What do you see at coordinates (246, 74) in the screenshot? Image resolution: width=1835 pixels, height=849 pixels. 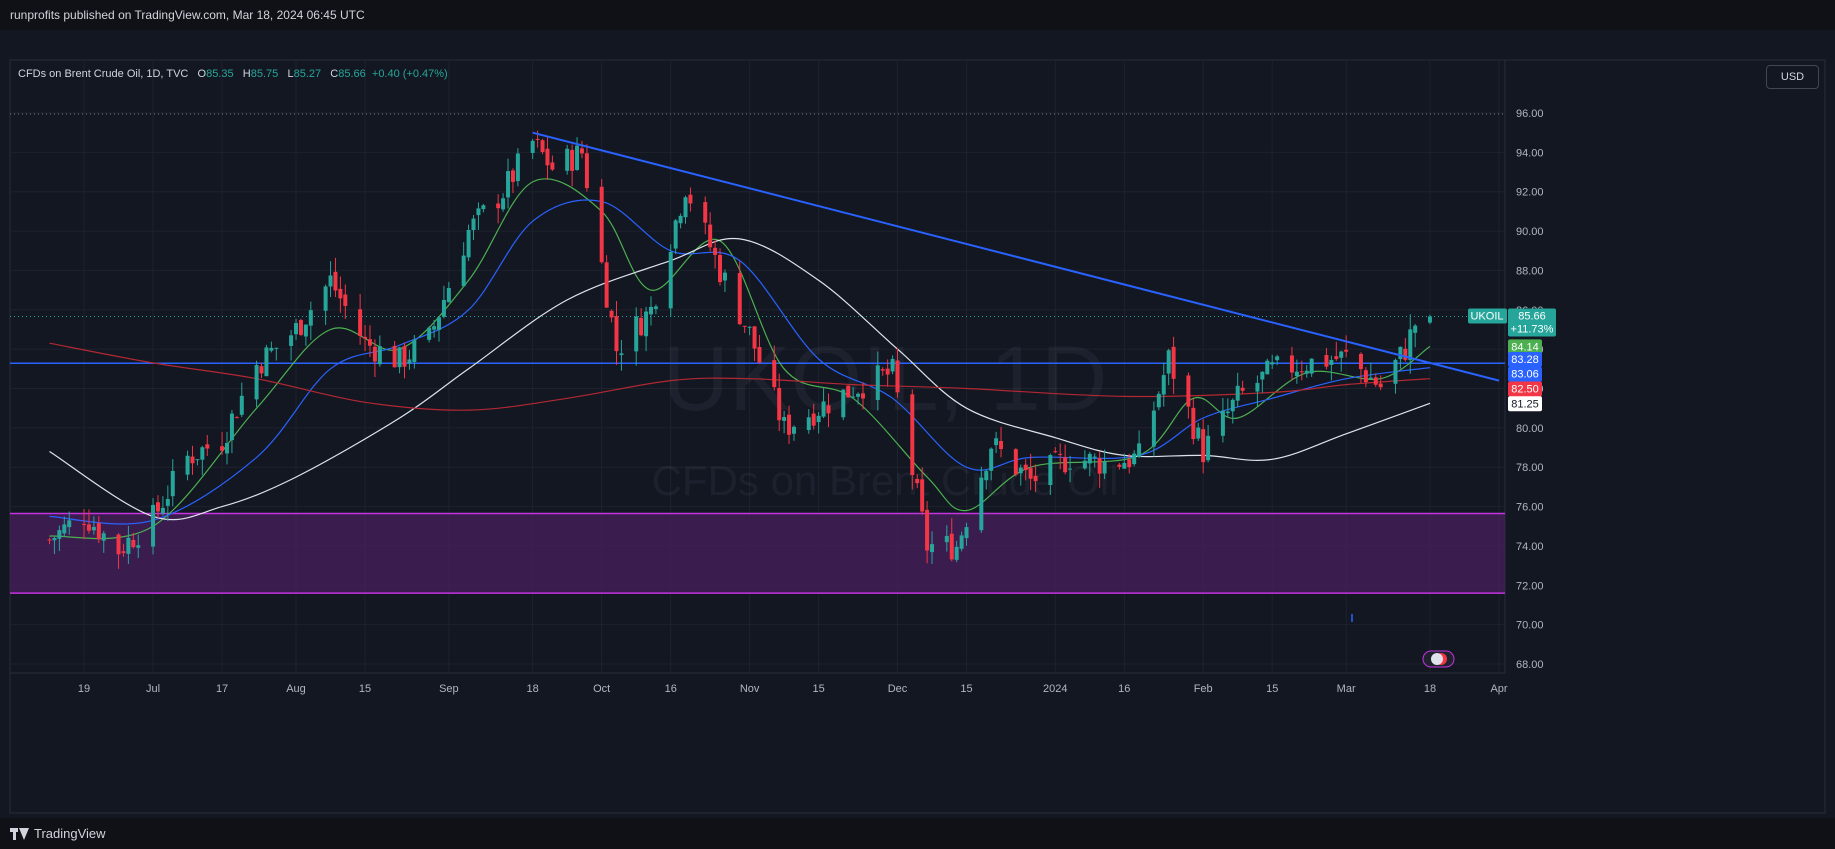 I see `legend-high-key: H` at bounding box center [246, 74].